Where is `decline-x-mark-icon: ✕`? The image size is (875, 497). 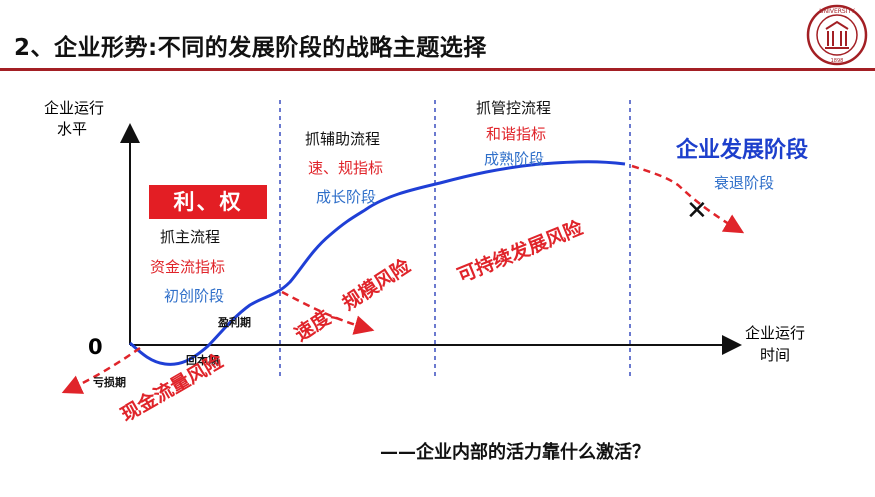
decline-x-mark-icon: ✕ is located at coordinates (697, 211).